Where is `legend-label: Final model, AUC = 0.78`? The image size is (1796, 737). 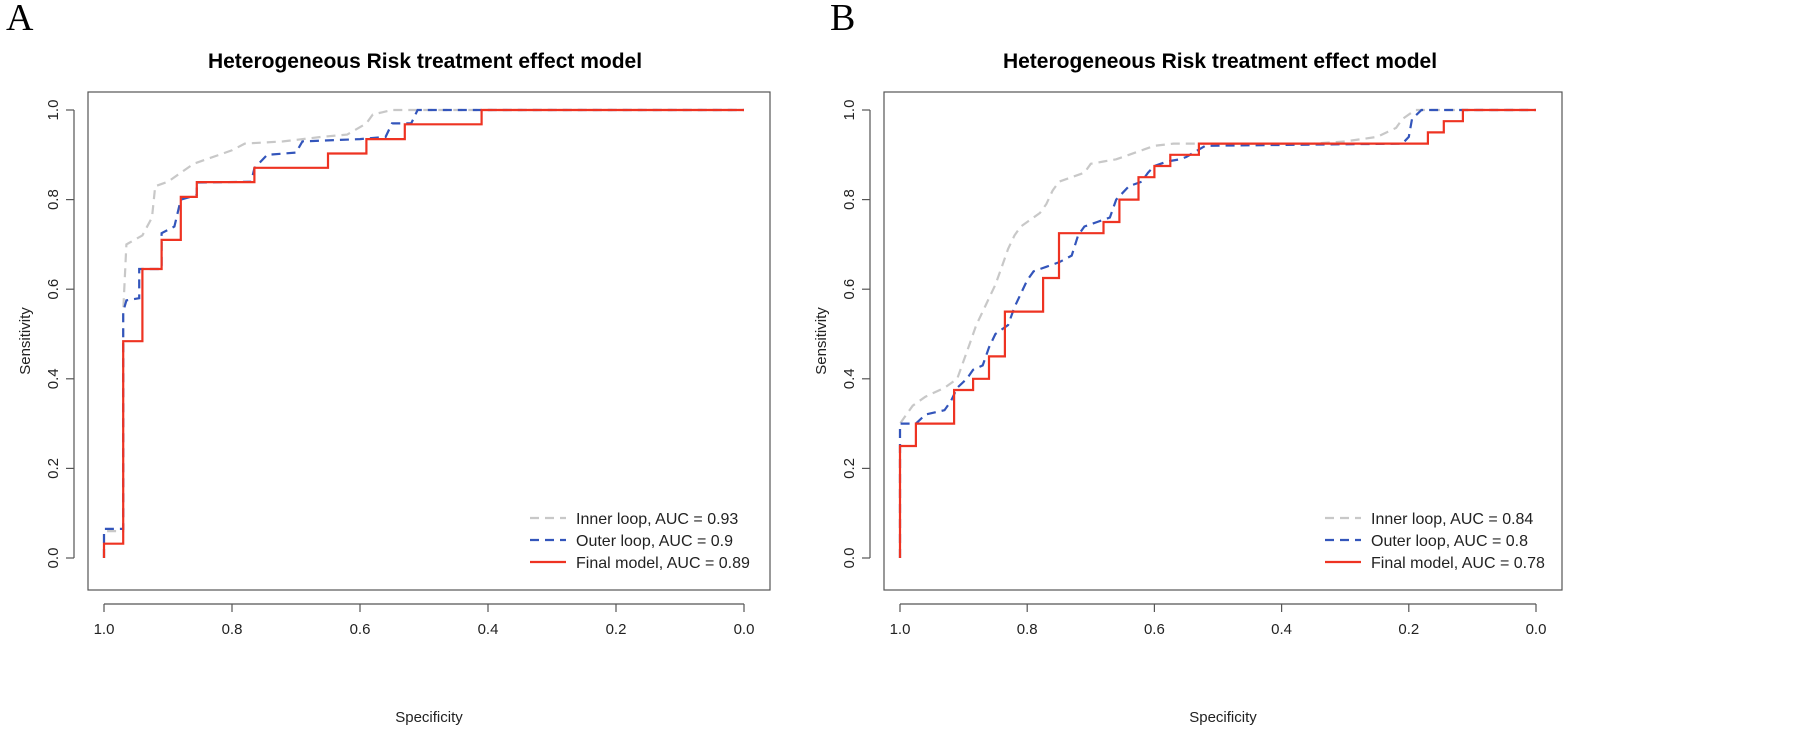
legend-label: Final model, AUC = 0.78 is located at coordinates (1458, 563).